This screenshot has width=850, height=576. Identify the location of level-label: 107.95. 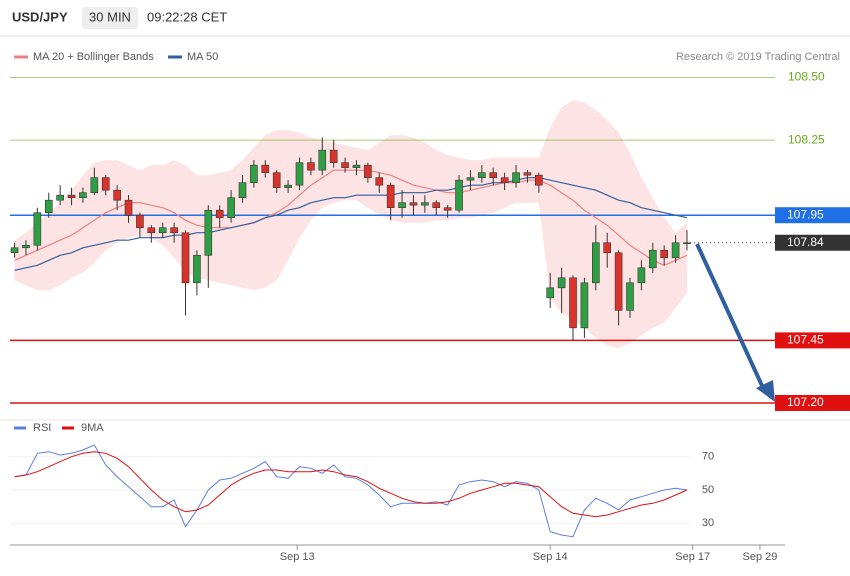
(805, 214).